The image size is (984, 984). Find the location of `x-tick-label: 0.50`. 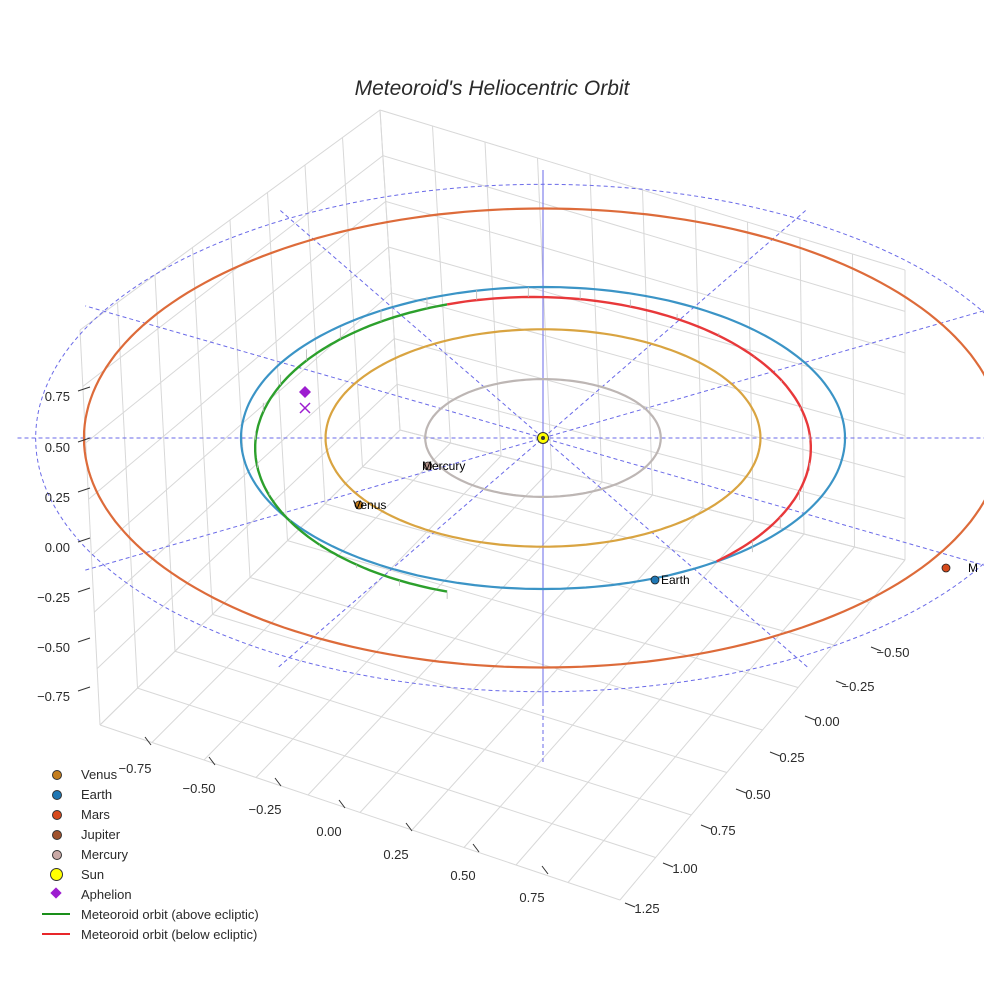

x-tick-label: 0.50 is located at coordinates (462, 875).